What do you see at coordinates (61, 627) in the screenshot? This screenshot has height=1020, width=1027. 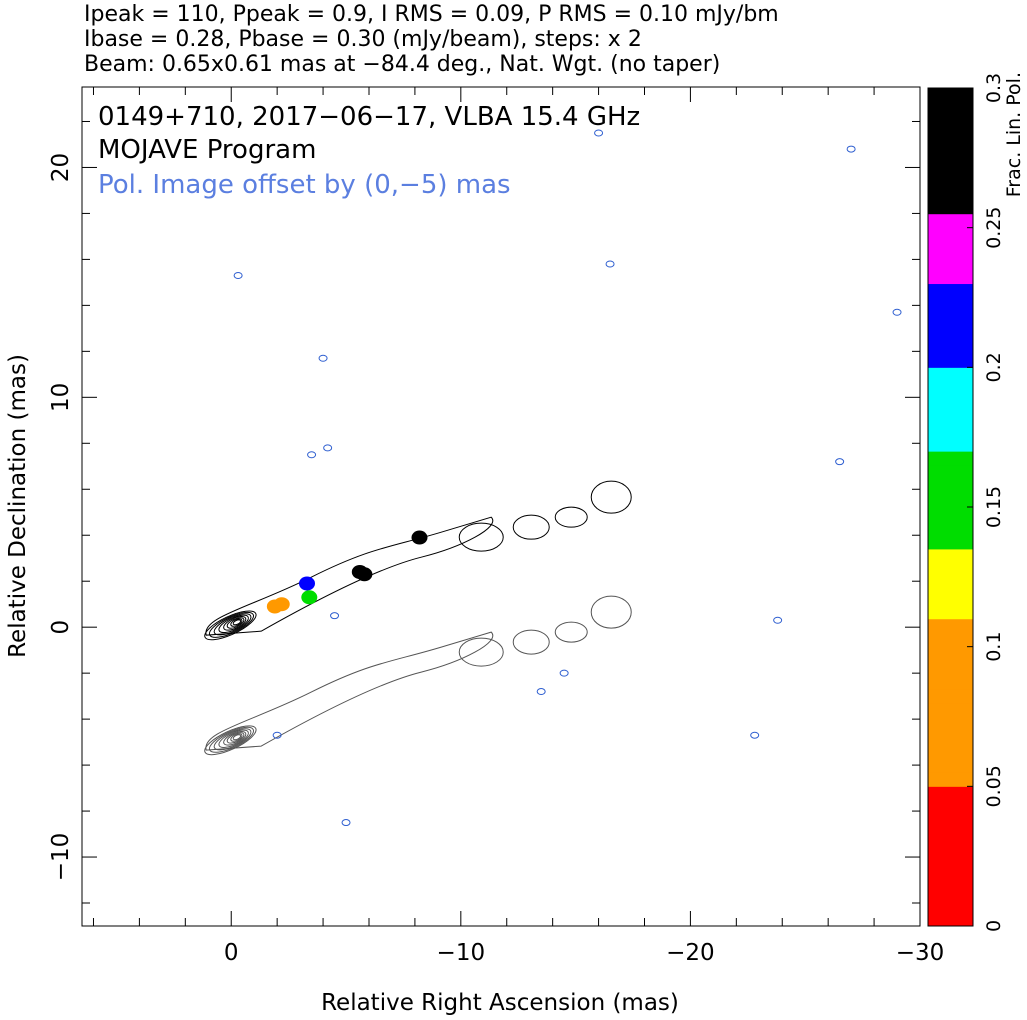 I see `y-tick-label: 0` at bounding box center [61, 627].